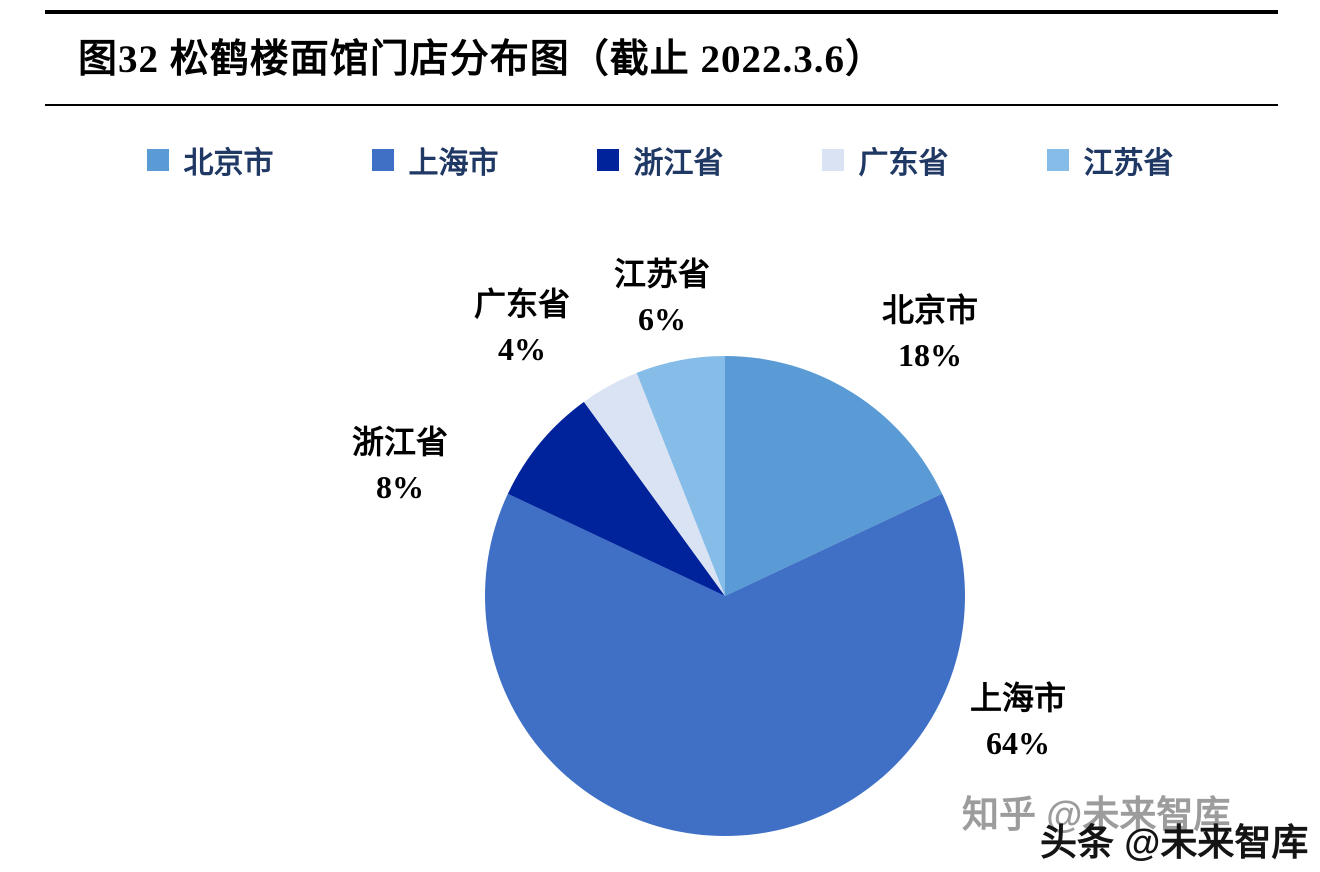  I want to click on pie-label-3: 广东省 4%, so click(522, 327).